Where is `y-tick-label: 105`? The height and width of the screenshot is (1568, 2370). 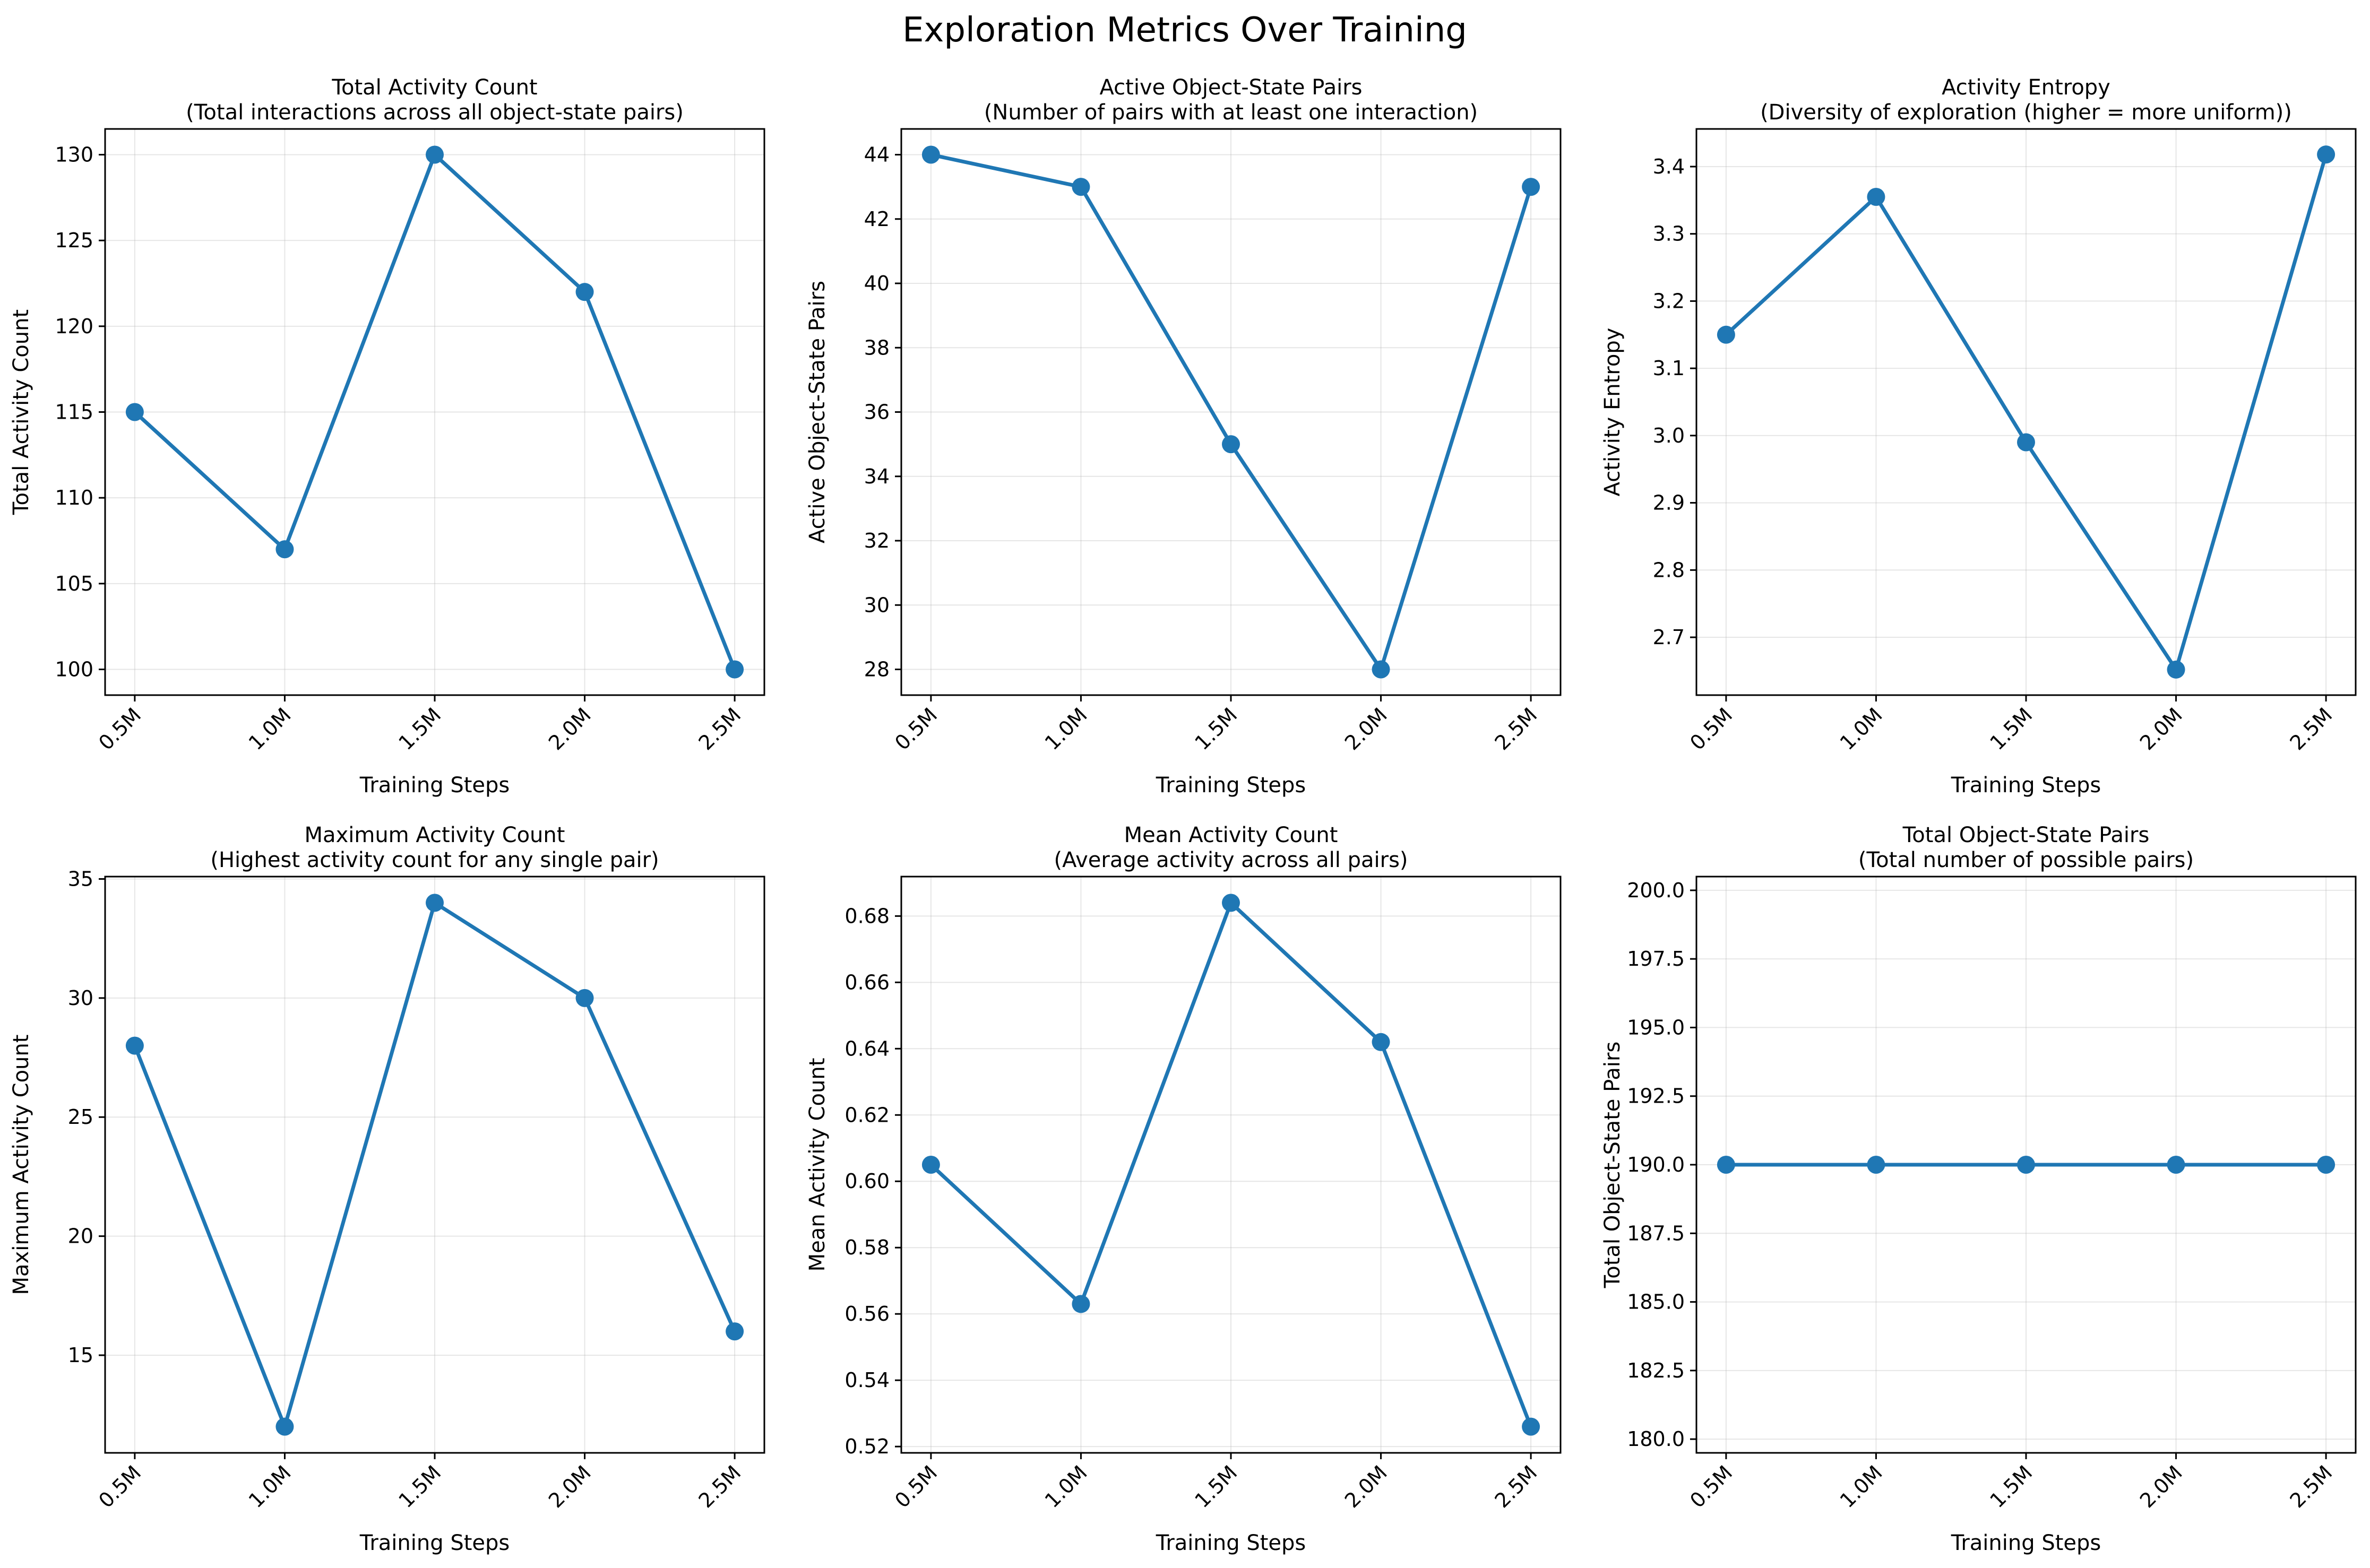 y-tick-label: 105 is located at coordinates (74, 583).